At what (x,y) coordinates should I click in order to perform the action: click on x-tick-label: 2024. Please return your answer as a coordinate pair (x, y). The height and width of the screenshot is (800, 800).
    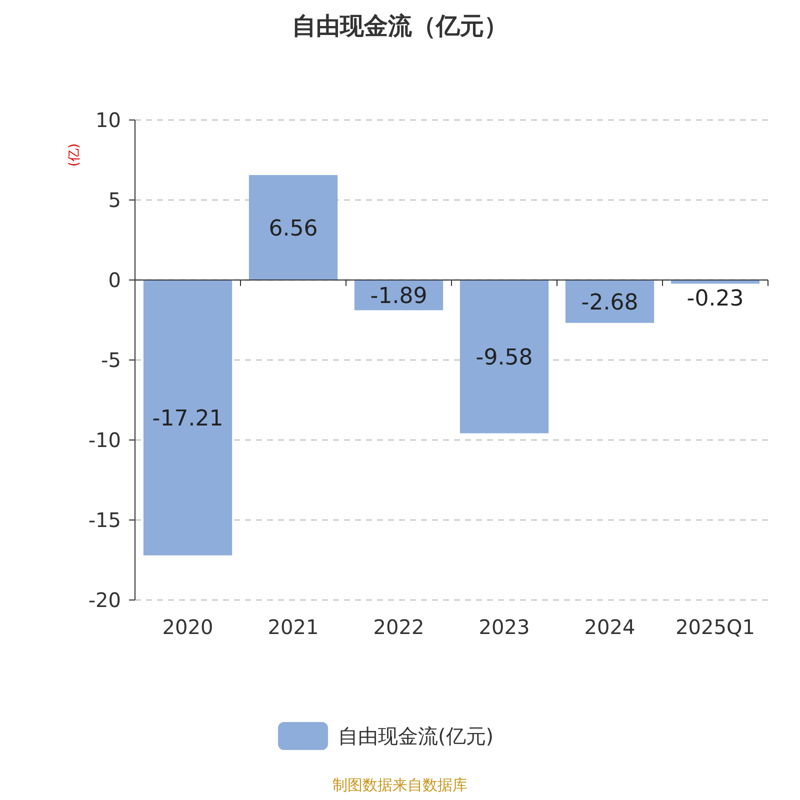
    Looking at the image, I should click on (610, 627).